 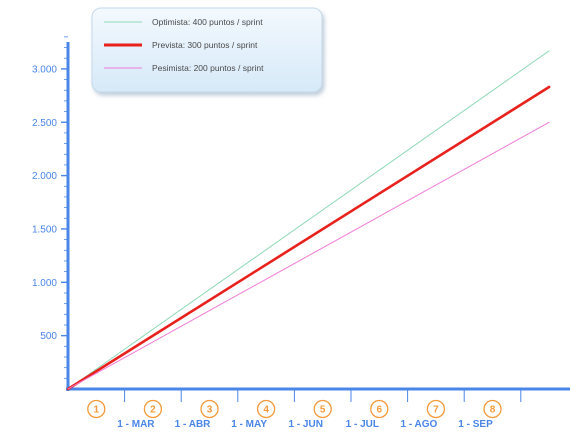 I want to click on date-label: 1 - MAR, so click(x=136, y=424).